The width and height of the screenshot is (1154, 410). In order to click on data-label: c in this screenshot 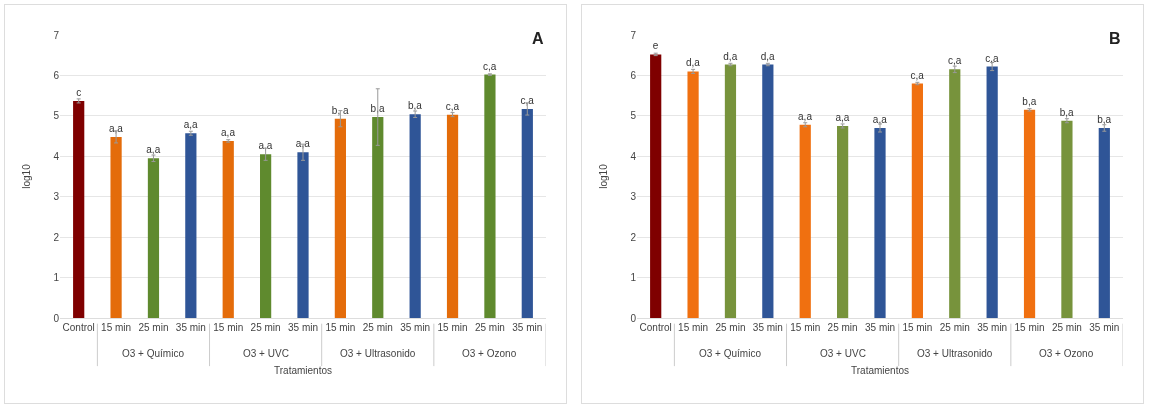, I will do `click(79, 92)`.